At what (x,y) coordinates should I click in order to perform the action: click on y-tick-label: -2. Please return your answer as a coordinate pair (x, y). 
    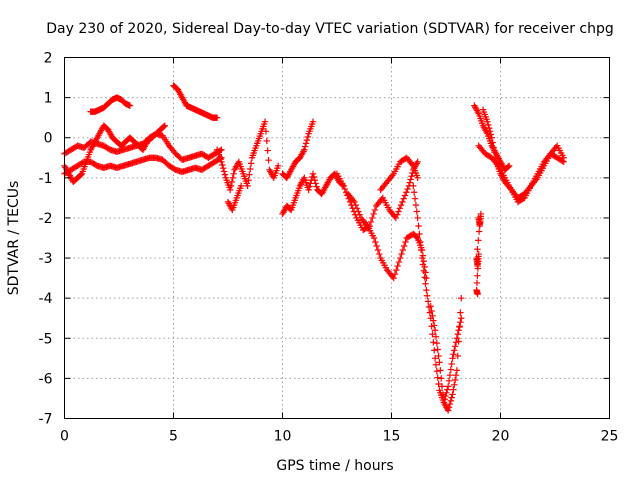
    Looking at the image, I should click on (46, 219).